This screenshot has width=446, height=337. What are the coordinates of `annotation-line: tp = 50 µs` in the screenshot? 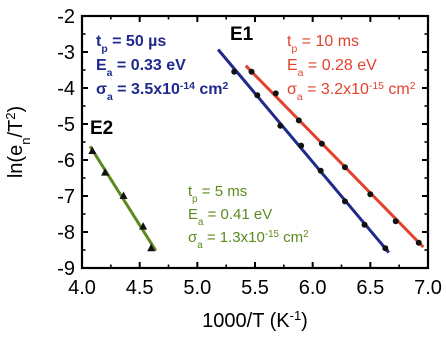 It's located at (131, 44).